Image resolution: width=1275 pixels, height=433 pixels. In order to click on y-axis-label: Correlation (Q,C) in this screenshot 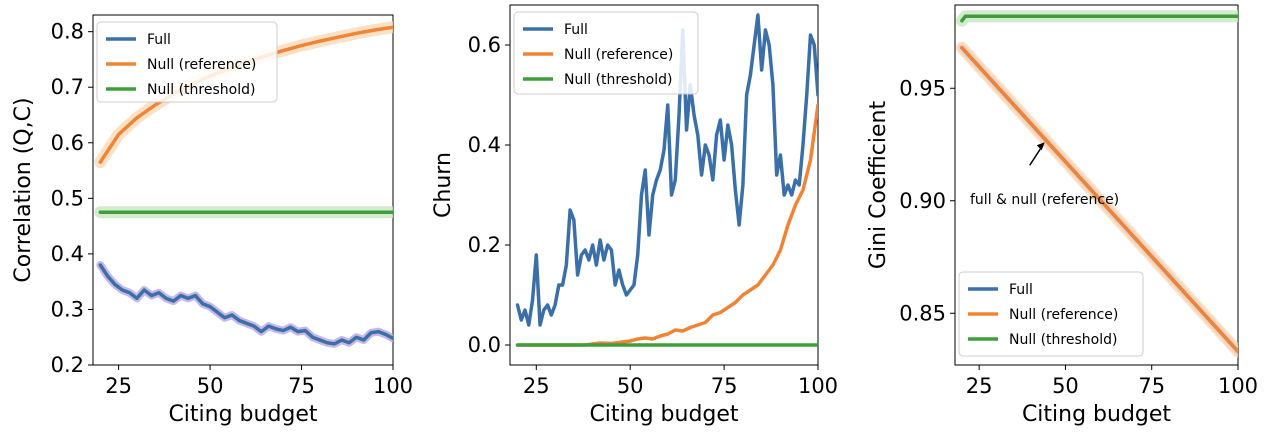, I will do `click(23, 189)`.